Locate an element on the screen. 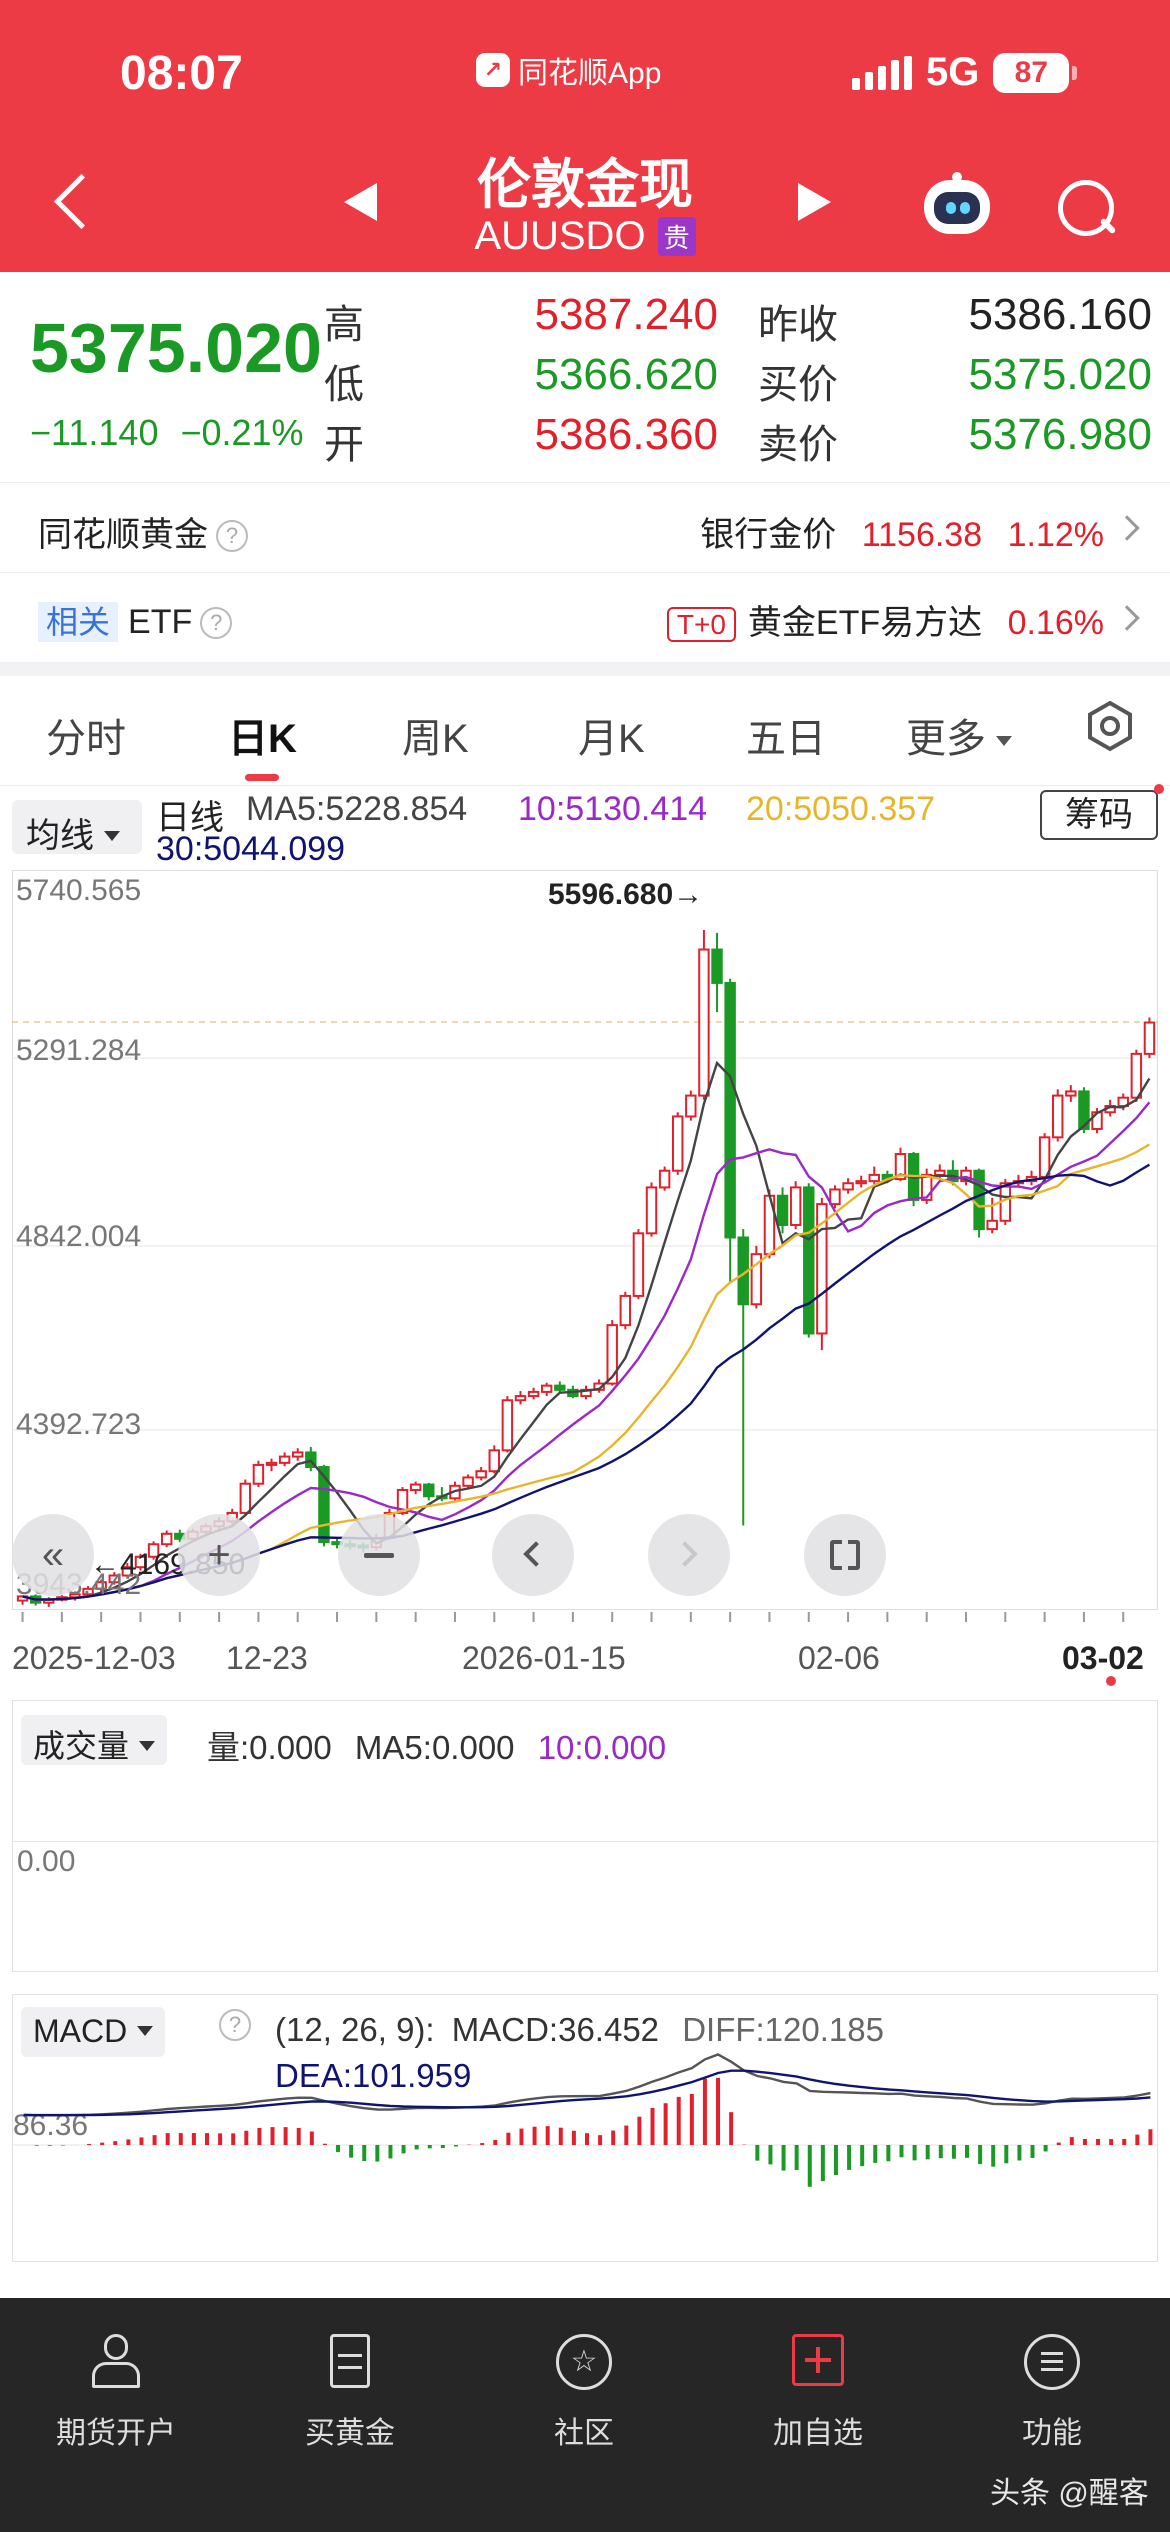  back-icon is located at coordinates (74, 205).